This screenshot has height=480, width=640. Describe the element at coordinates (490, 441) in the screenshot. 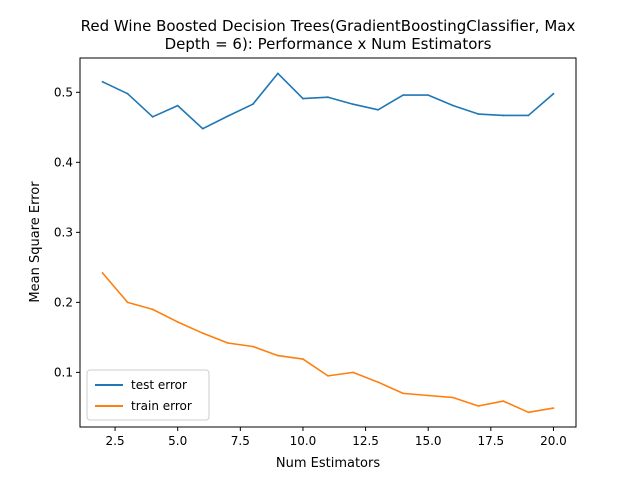

I see `x-tick-label: 17.5` at that location.